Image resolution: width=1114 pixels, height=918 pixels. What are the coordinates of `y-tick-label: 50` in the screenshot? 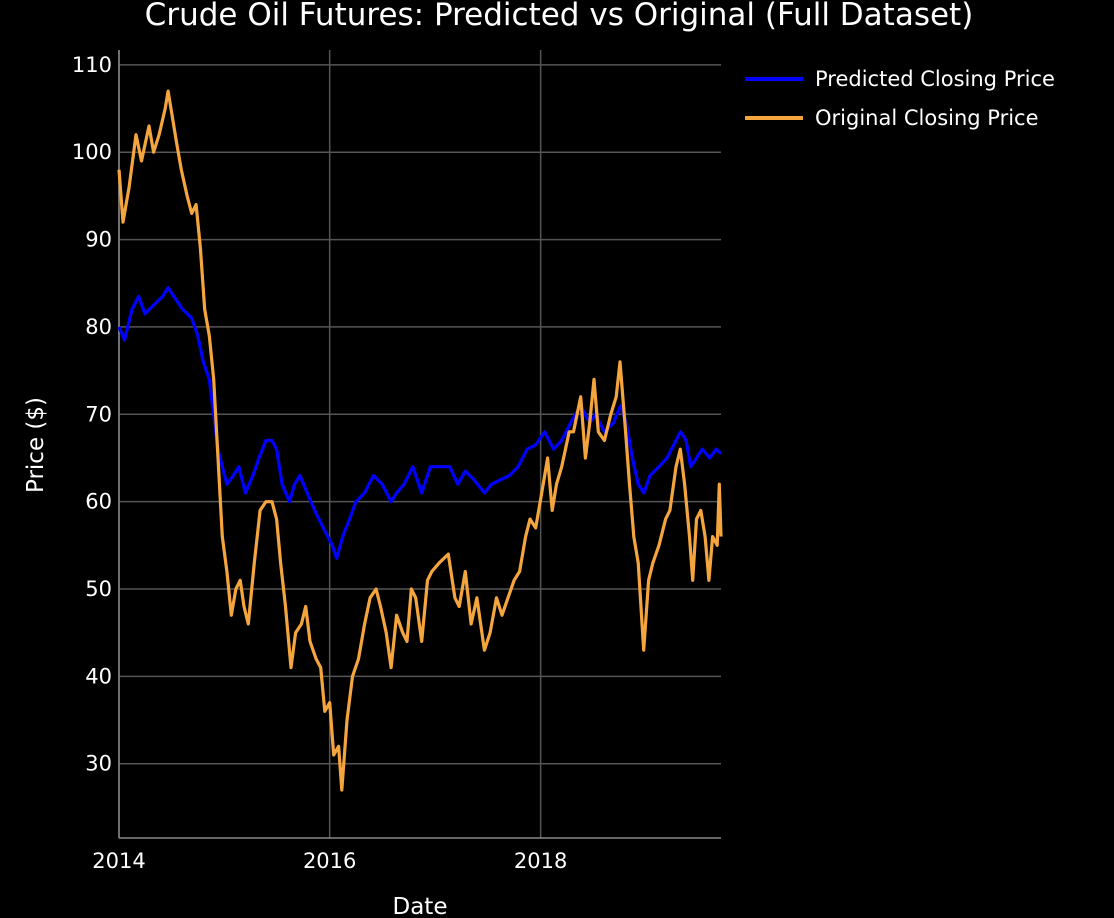 It's located at (98, 589).